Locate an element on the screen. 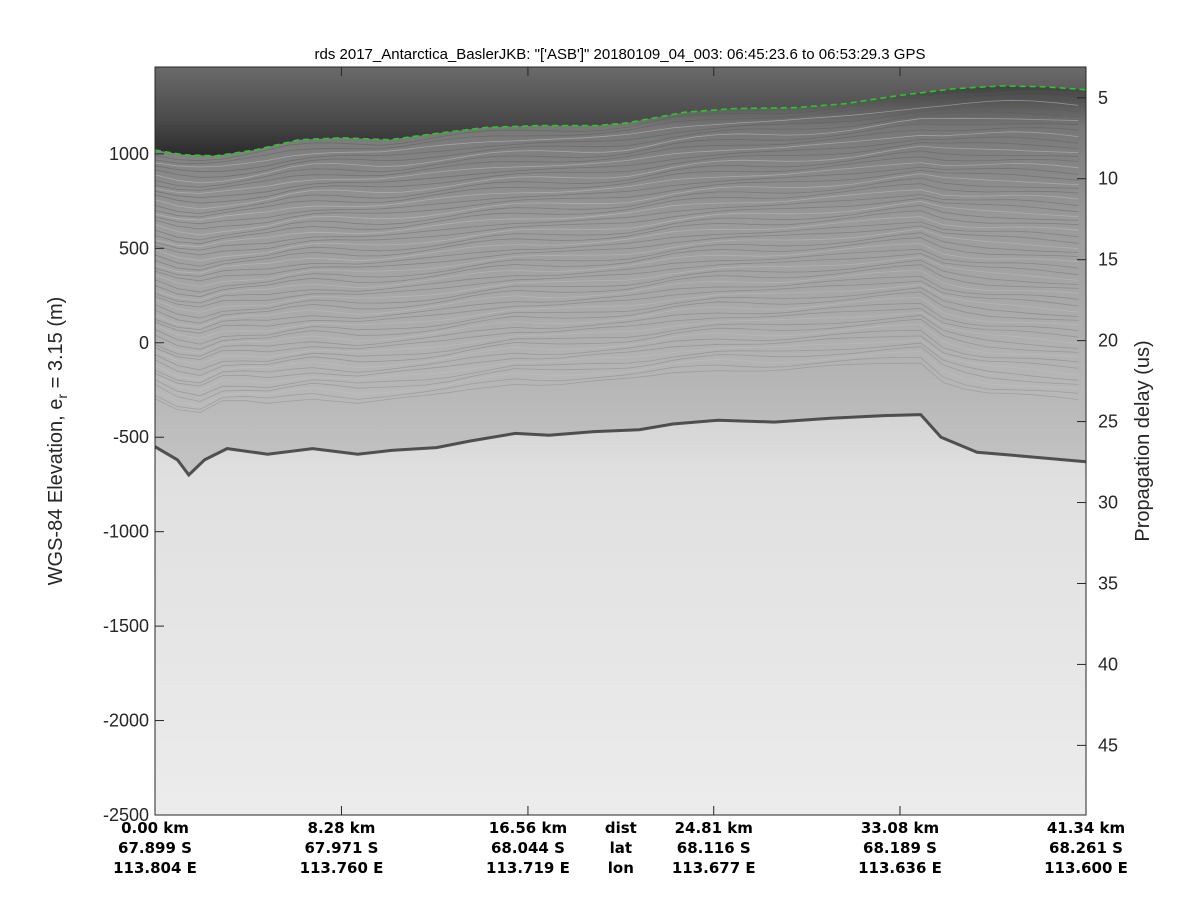  x-label-lon: 113.636 E is located at coordinates (900, 868).